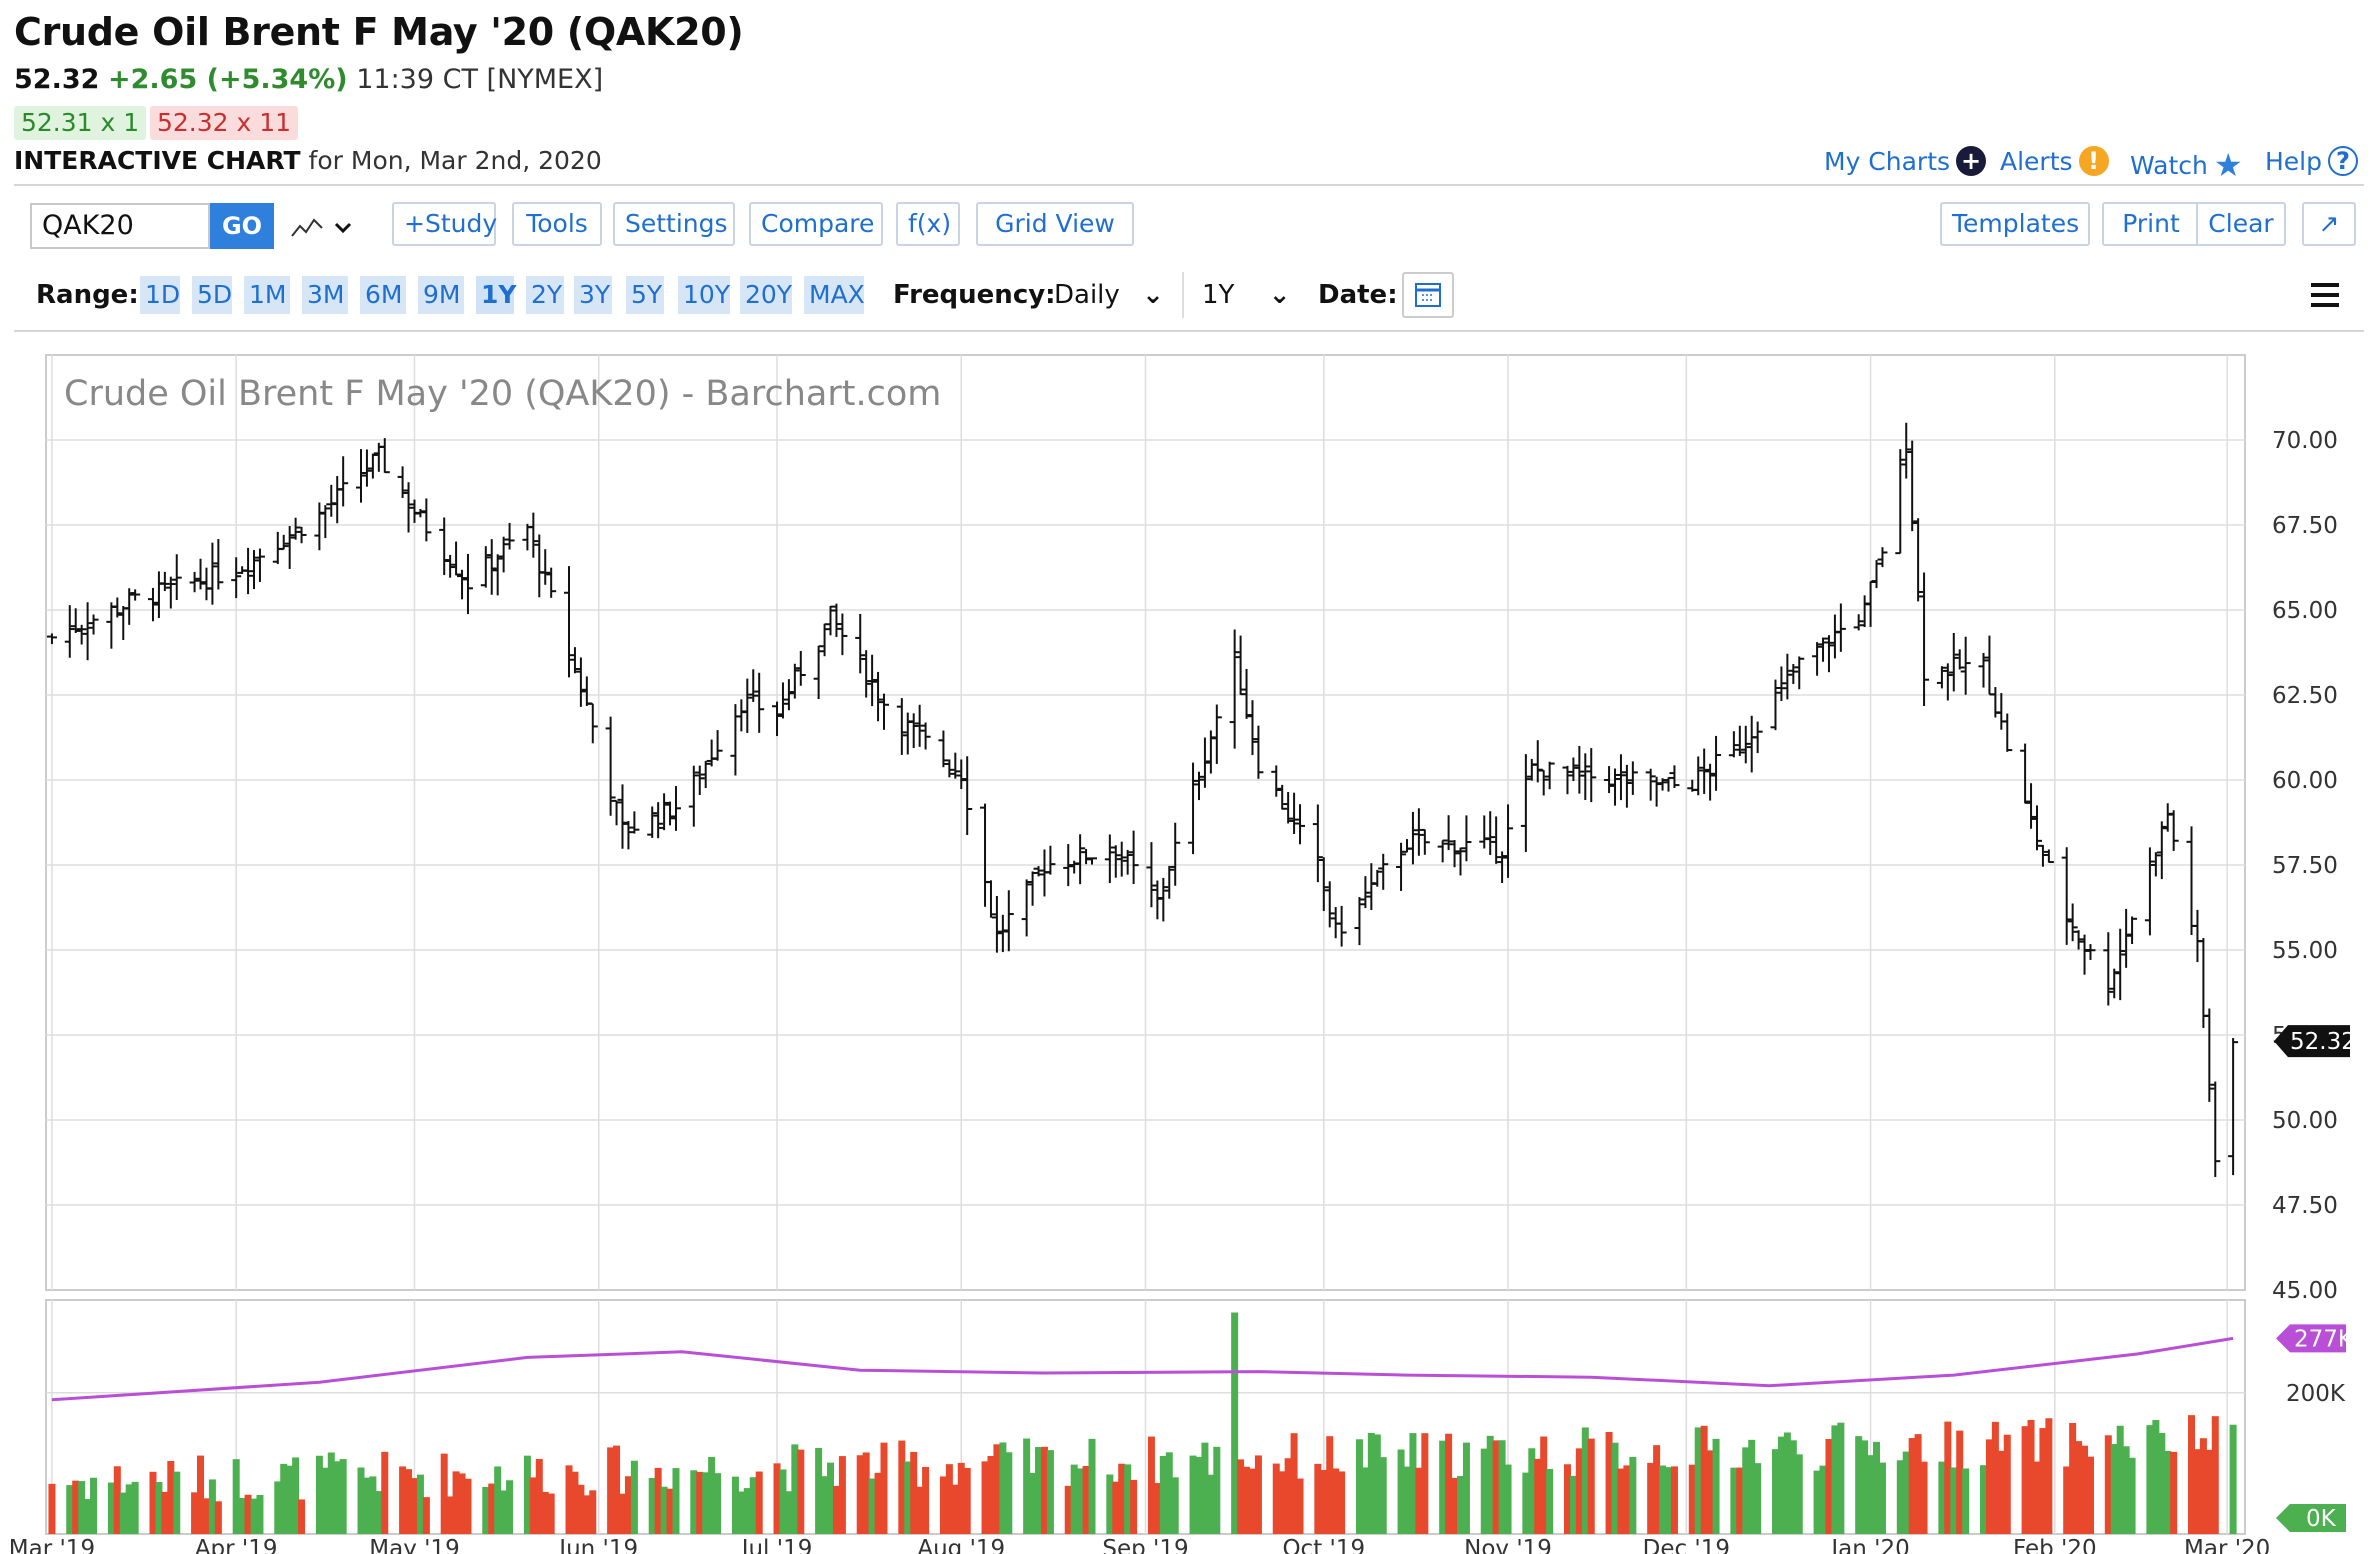 This screenshot has width=2376, height=1554. Describe the element at coordinates (1109, 295) in the screenshot. I see `frequency-dropdown: Daily ⌄` at that location.